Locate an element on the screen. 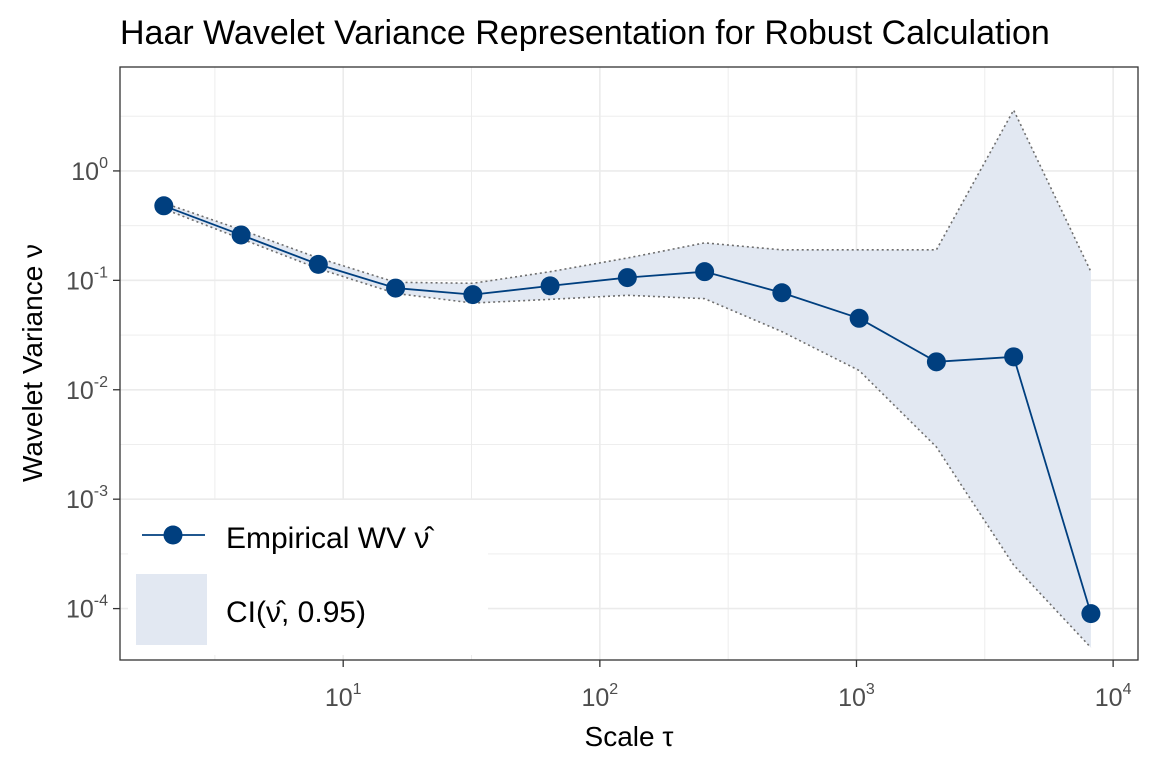  y-tick-label: 10⁰ is located at coordinates (89, 170).